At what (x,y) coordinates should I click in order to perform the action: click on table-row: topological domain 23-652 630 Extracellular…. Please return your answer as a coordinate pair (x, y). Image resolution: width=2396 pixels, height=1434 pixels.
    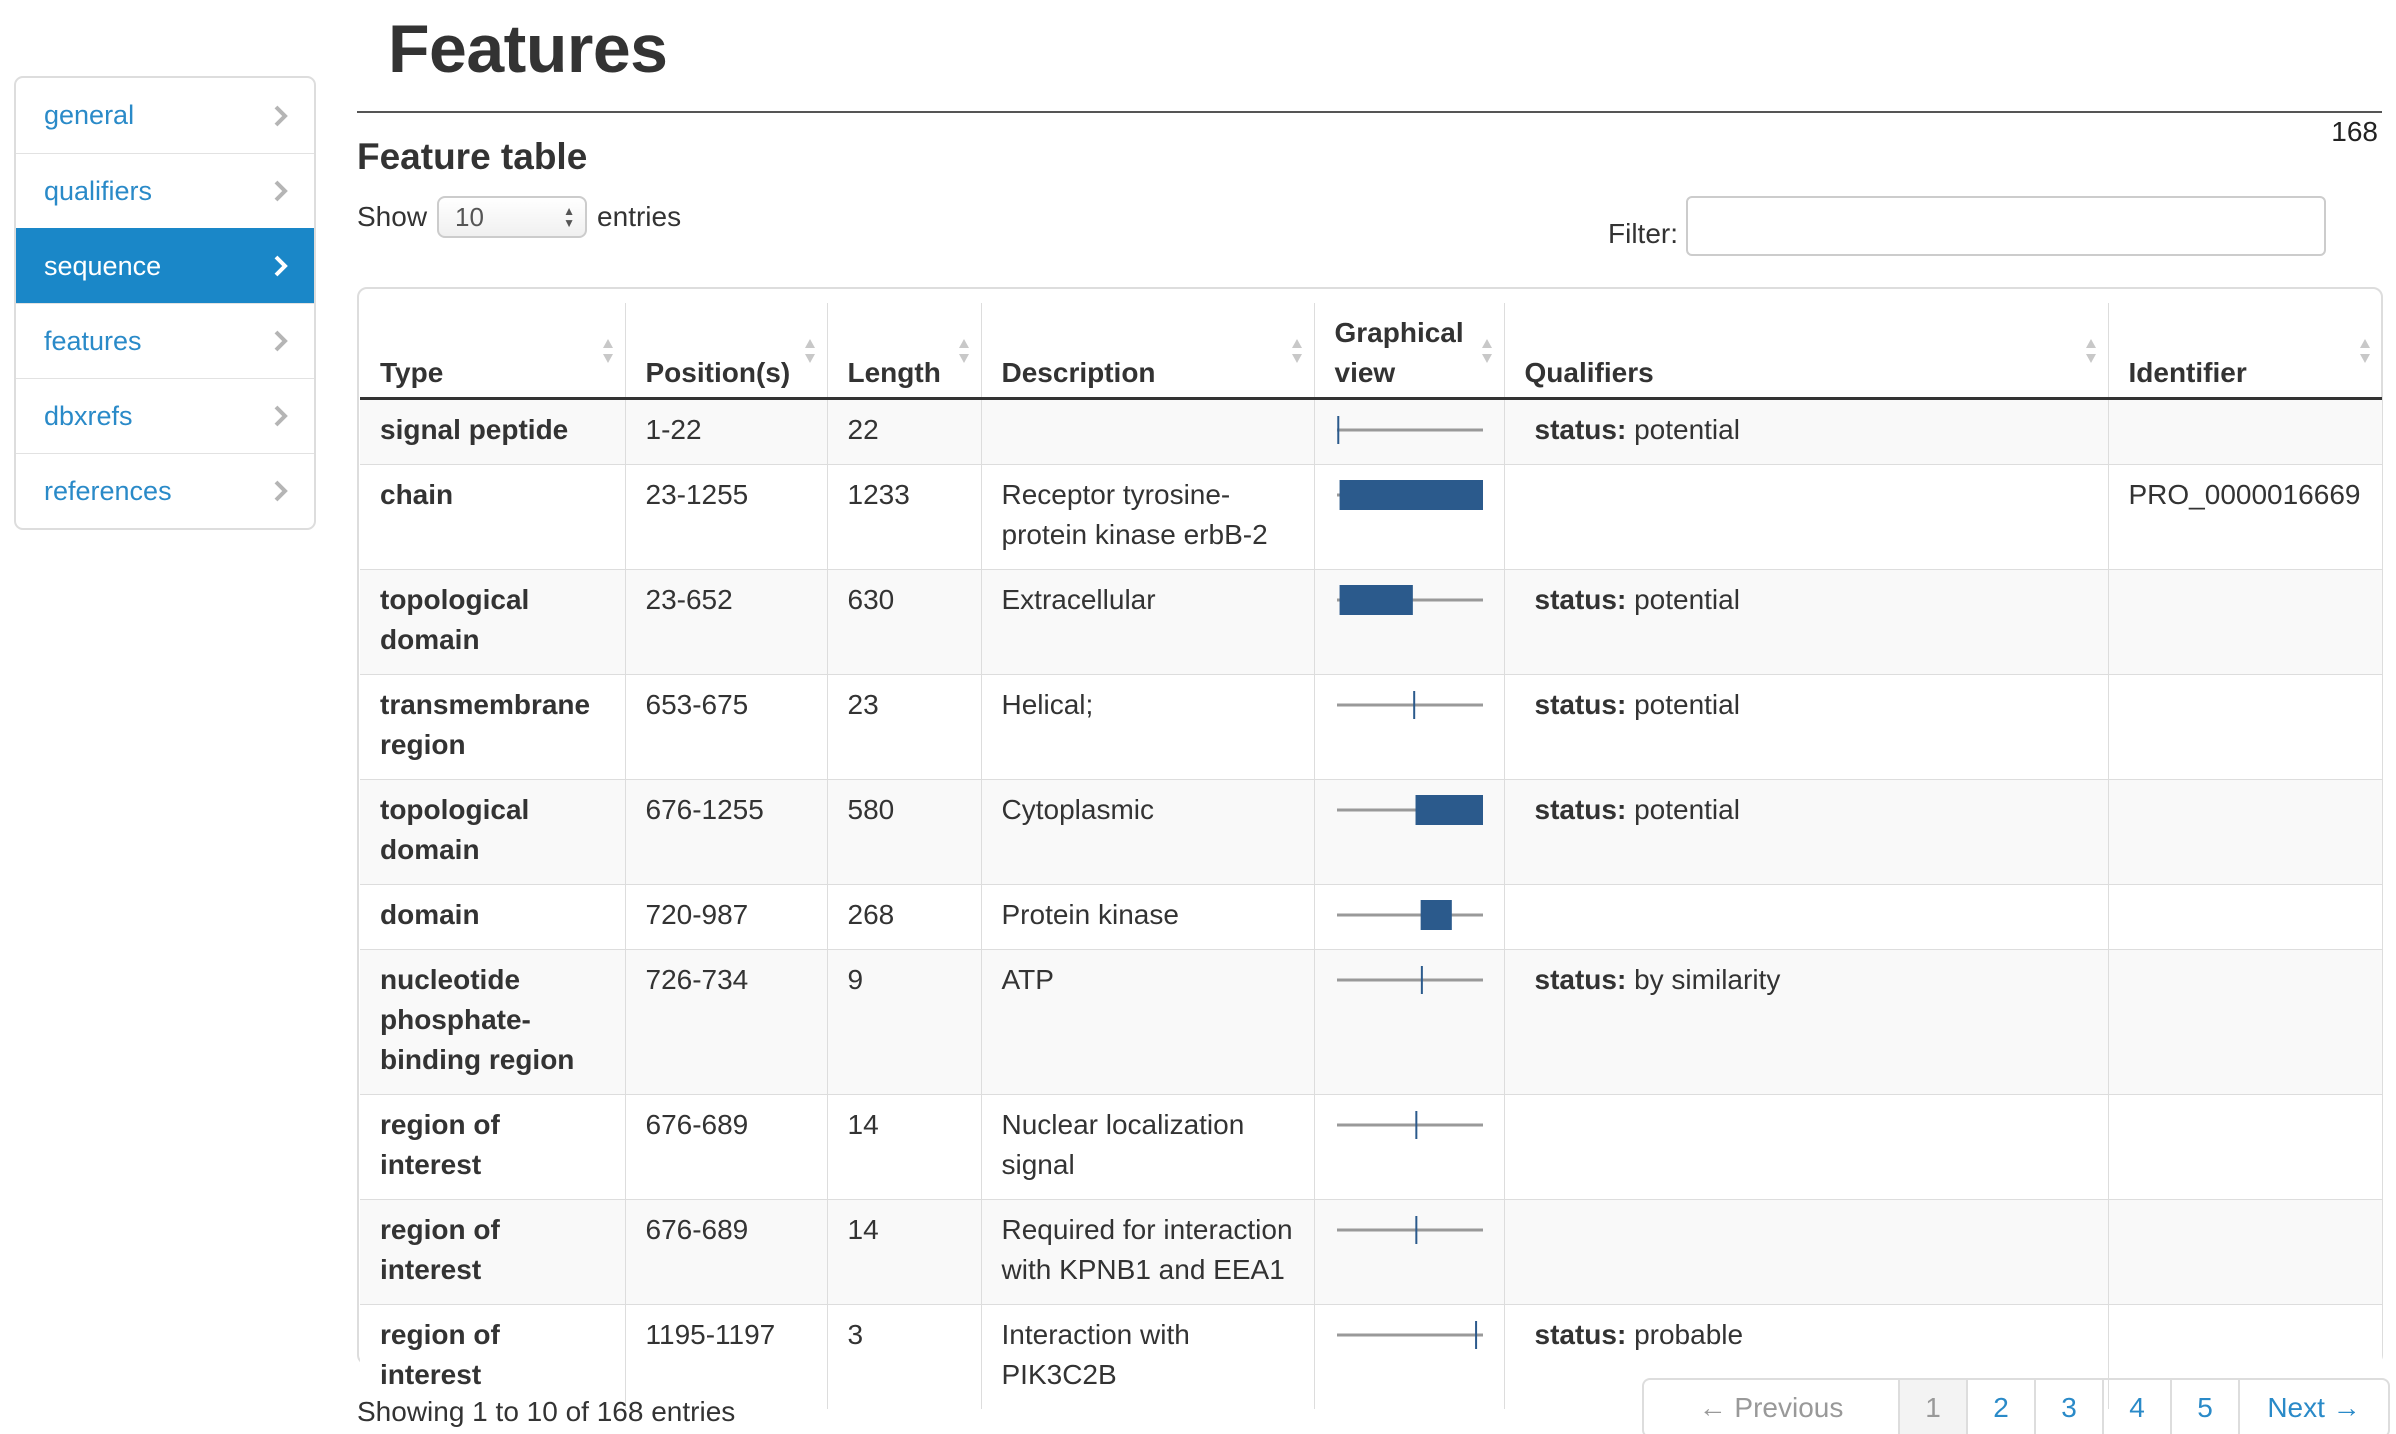
    Looking at the image, I should click on (1371, 621).